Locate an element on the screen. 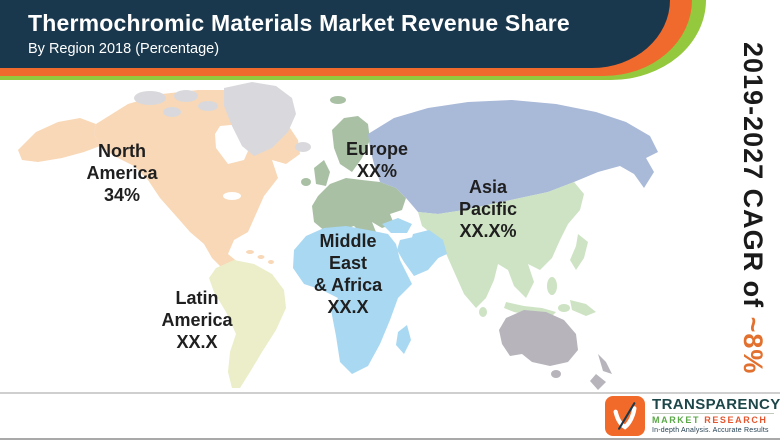 The image size is (780, 440). brand-name: TRANSPARENCY is located at coordinates (716, 404).